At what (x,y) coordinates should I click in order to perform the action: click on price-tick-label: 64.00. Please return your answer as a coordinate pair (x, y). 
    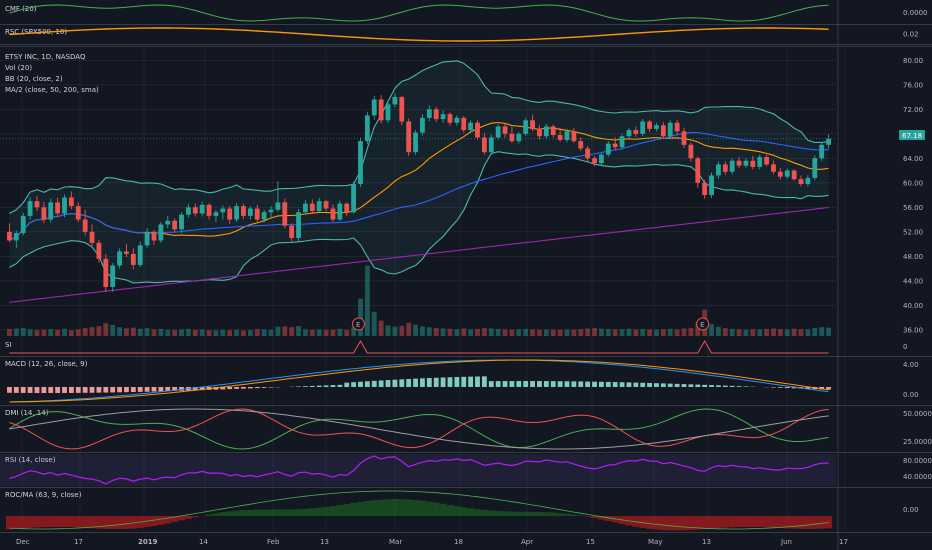
    Looking at the image, I should click on (913, 159).